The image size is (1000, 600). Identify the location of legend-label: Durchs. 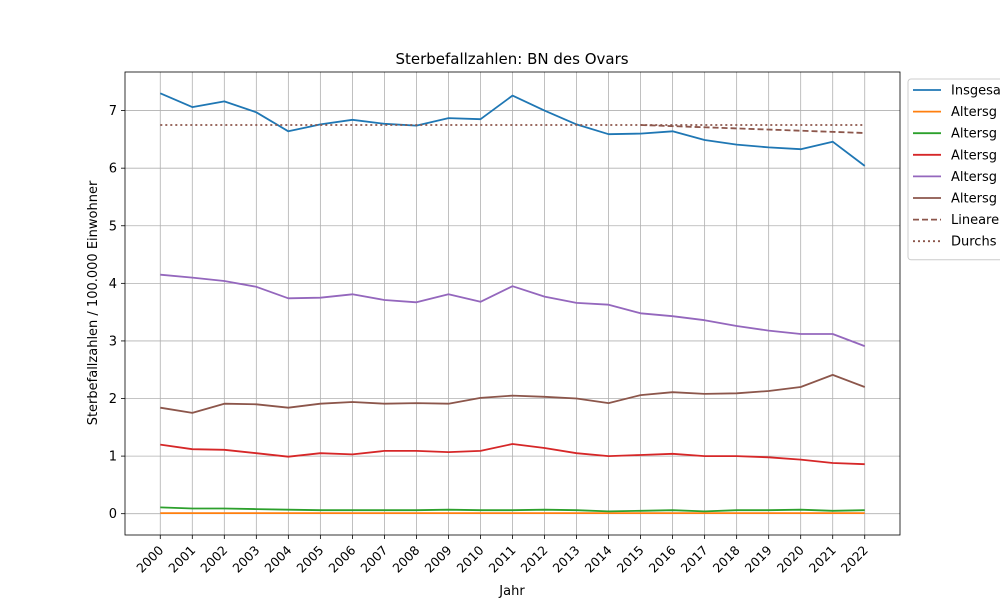
(974, 242).